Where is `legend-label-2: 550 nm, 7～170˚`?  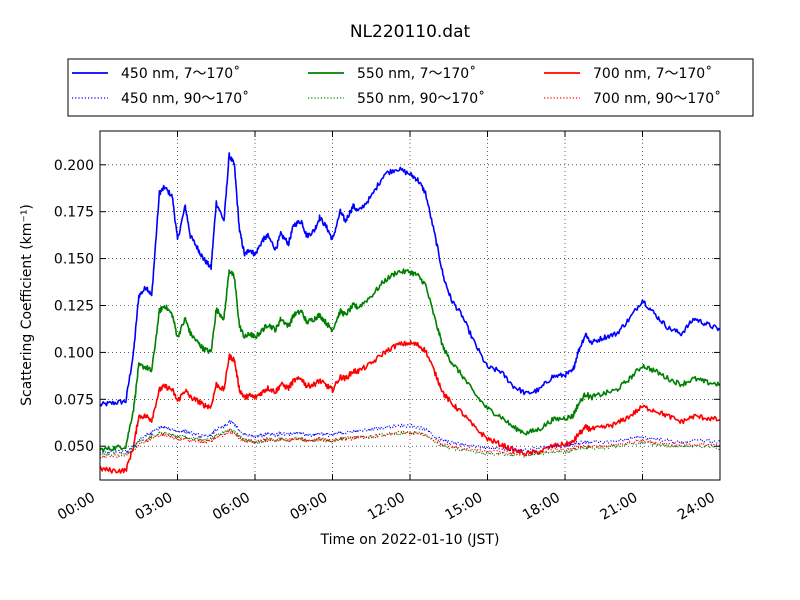 legend-label-2: 550 nm, 7～170˚ is located at coordinates (416, 73).